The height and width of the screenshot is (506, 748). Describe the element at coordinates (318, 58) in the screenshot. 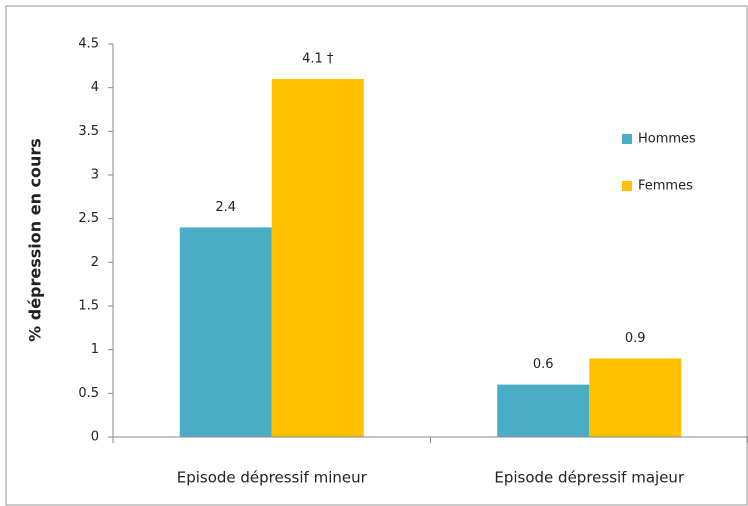

I see `data-label: 4.1 †` at that location.